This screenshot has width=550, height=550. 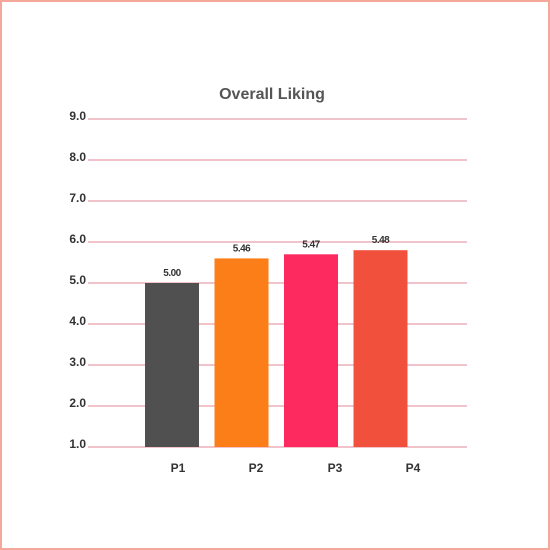 I want to click on bar-p2, so click(x=241, y=352).